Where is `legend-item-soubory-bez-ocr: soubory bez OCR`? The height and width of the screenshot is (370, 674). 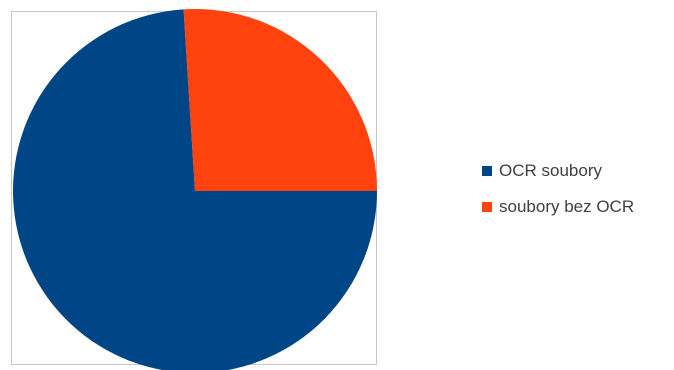 legend-item-soubory-bez-ocr: soubory bez OCR is located at coordinates (558, 207).